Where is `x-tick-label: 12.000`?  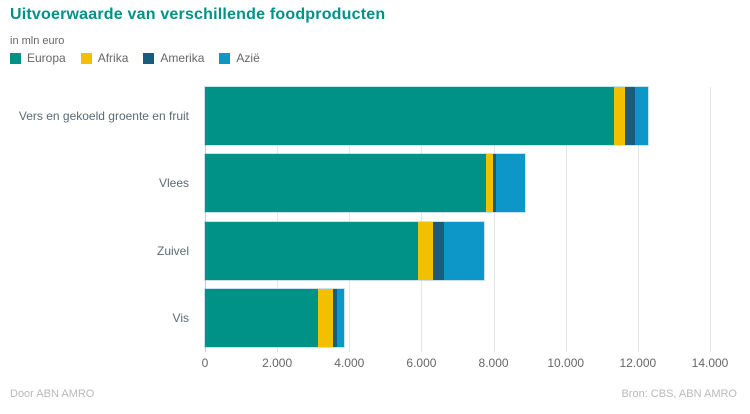 x-tick-label: 12.000 is located at coordinates (638, 363).